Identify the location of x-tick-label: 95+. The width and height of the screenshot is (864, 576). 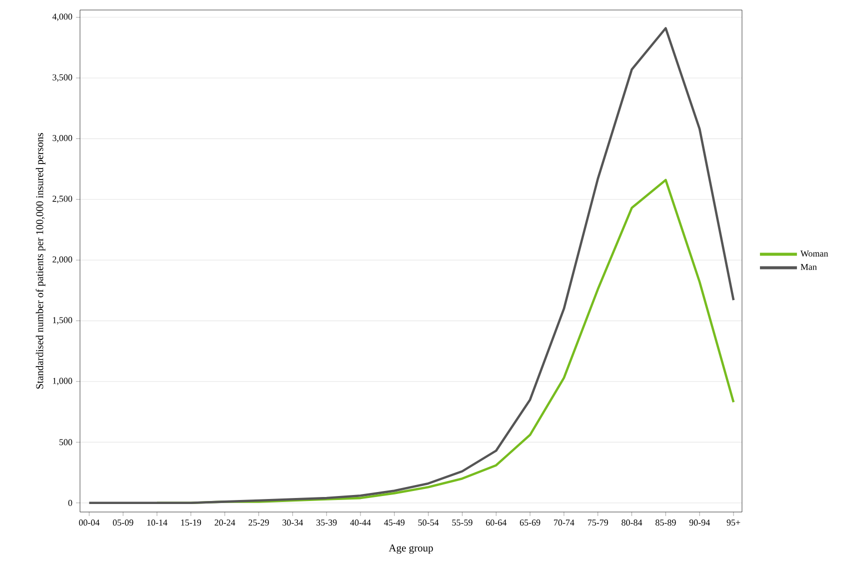
(733, 523).